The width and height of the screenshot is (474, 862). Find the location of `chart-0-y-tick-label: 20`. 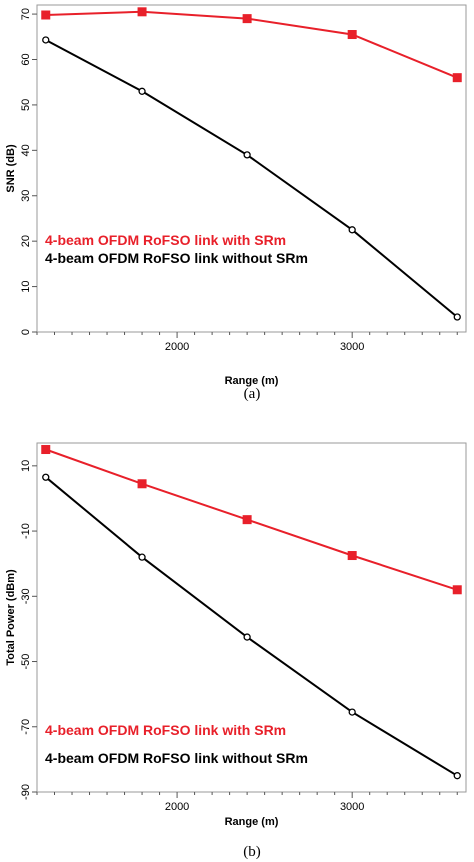

chart-0-y-tick-label: 20 is located at coordinates (26, 241).